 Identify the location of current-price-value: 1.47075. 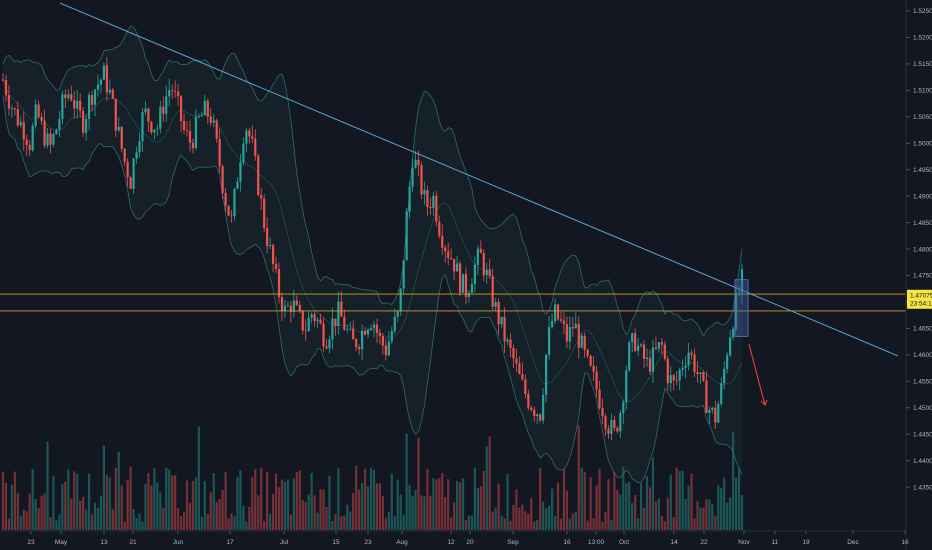
(921, 295).